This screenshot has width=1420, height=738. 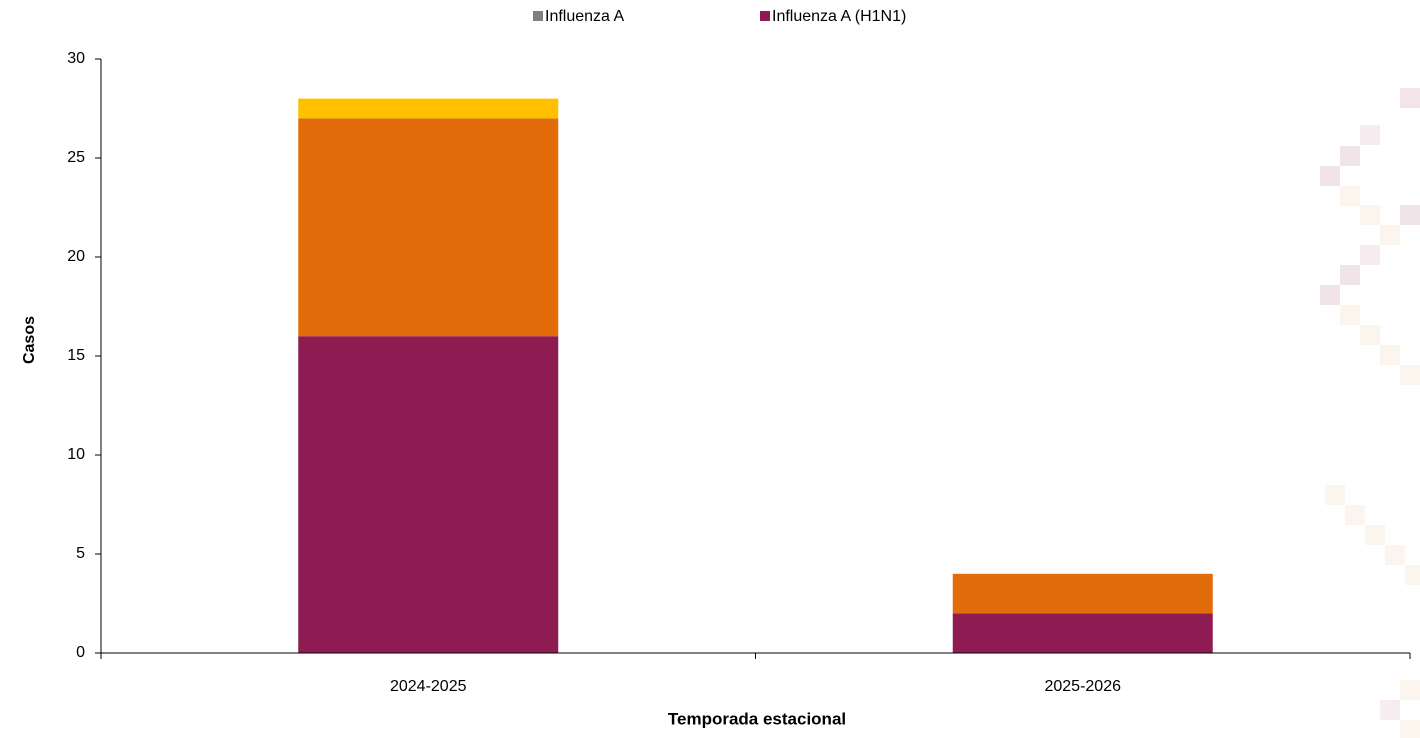 I want to click on y-tick-label: 25, so click(x=76, y=157).